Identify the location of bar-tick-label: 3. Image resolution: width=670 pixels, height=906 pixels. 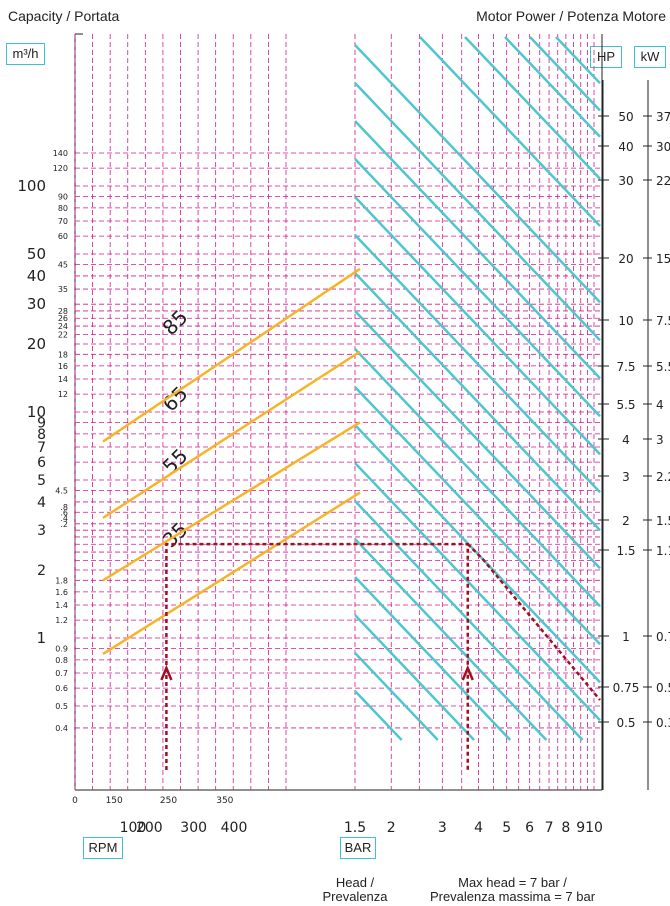
(442, 828).